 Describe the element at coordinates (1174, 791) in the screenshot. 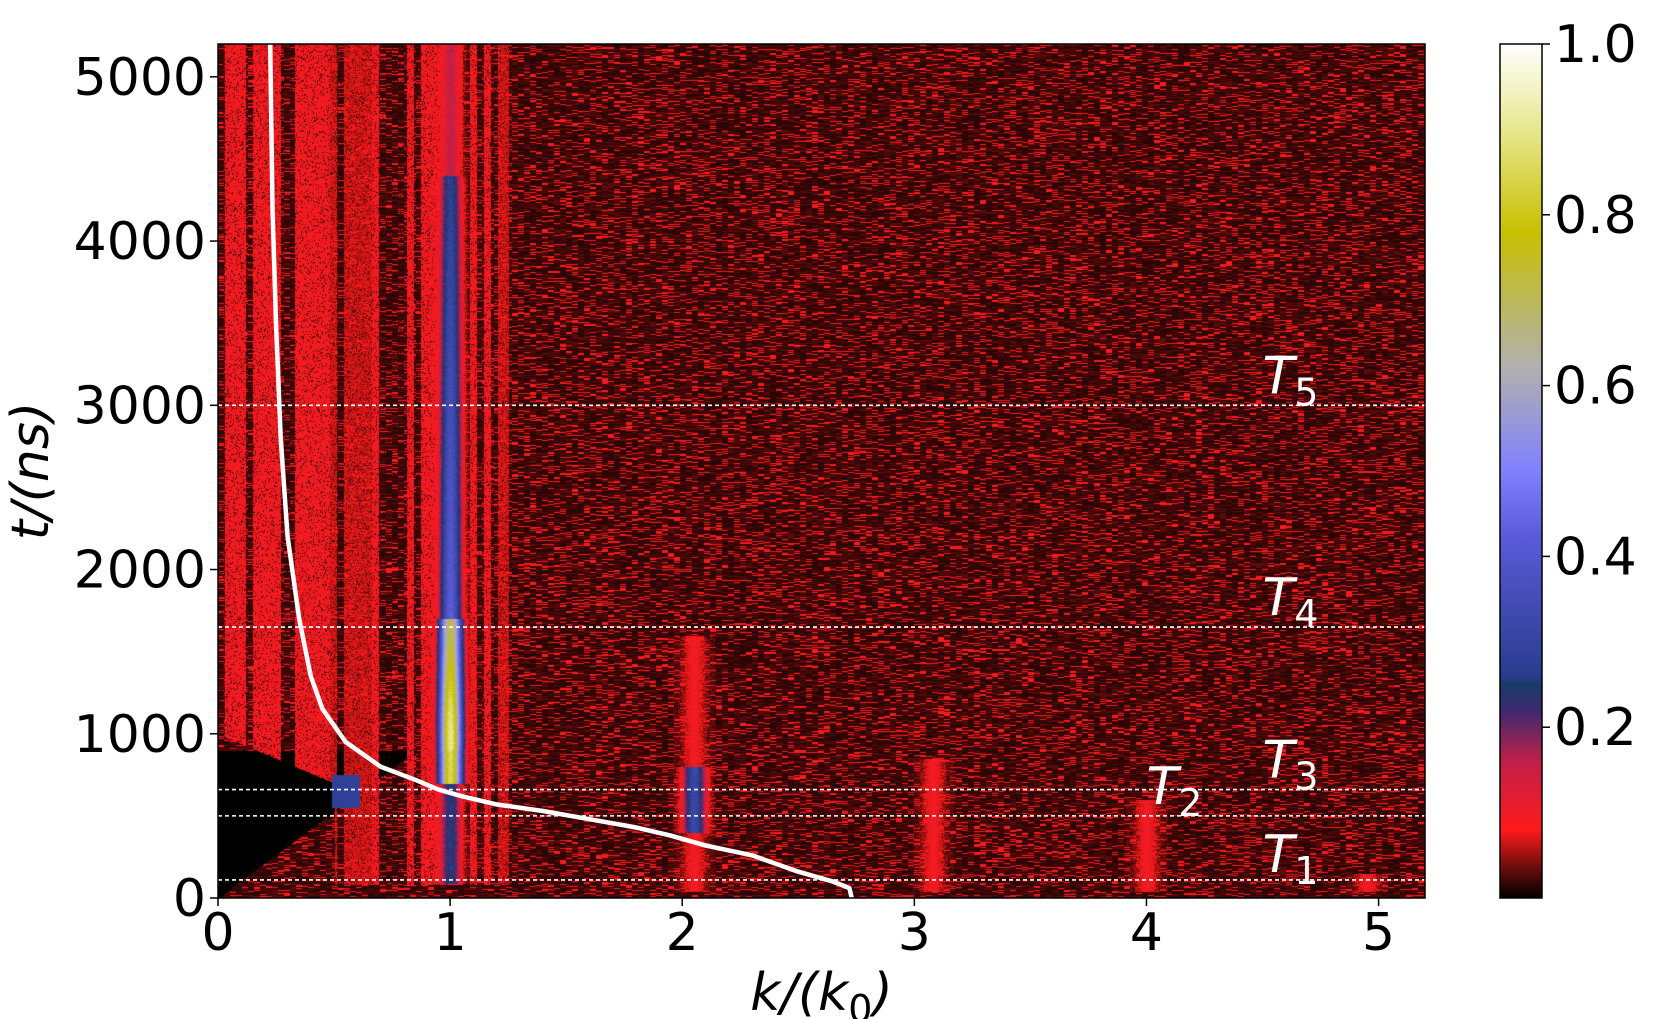

I see `period-label-T2: T2` at that location.